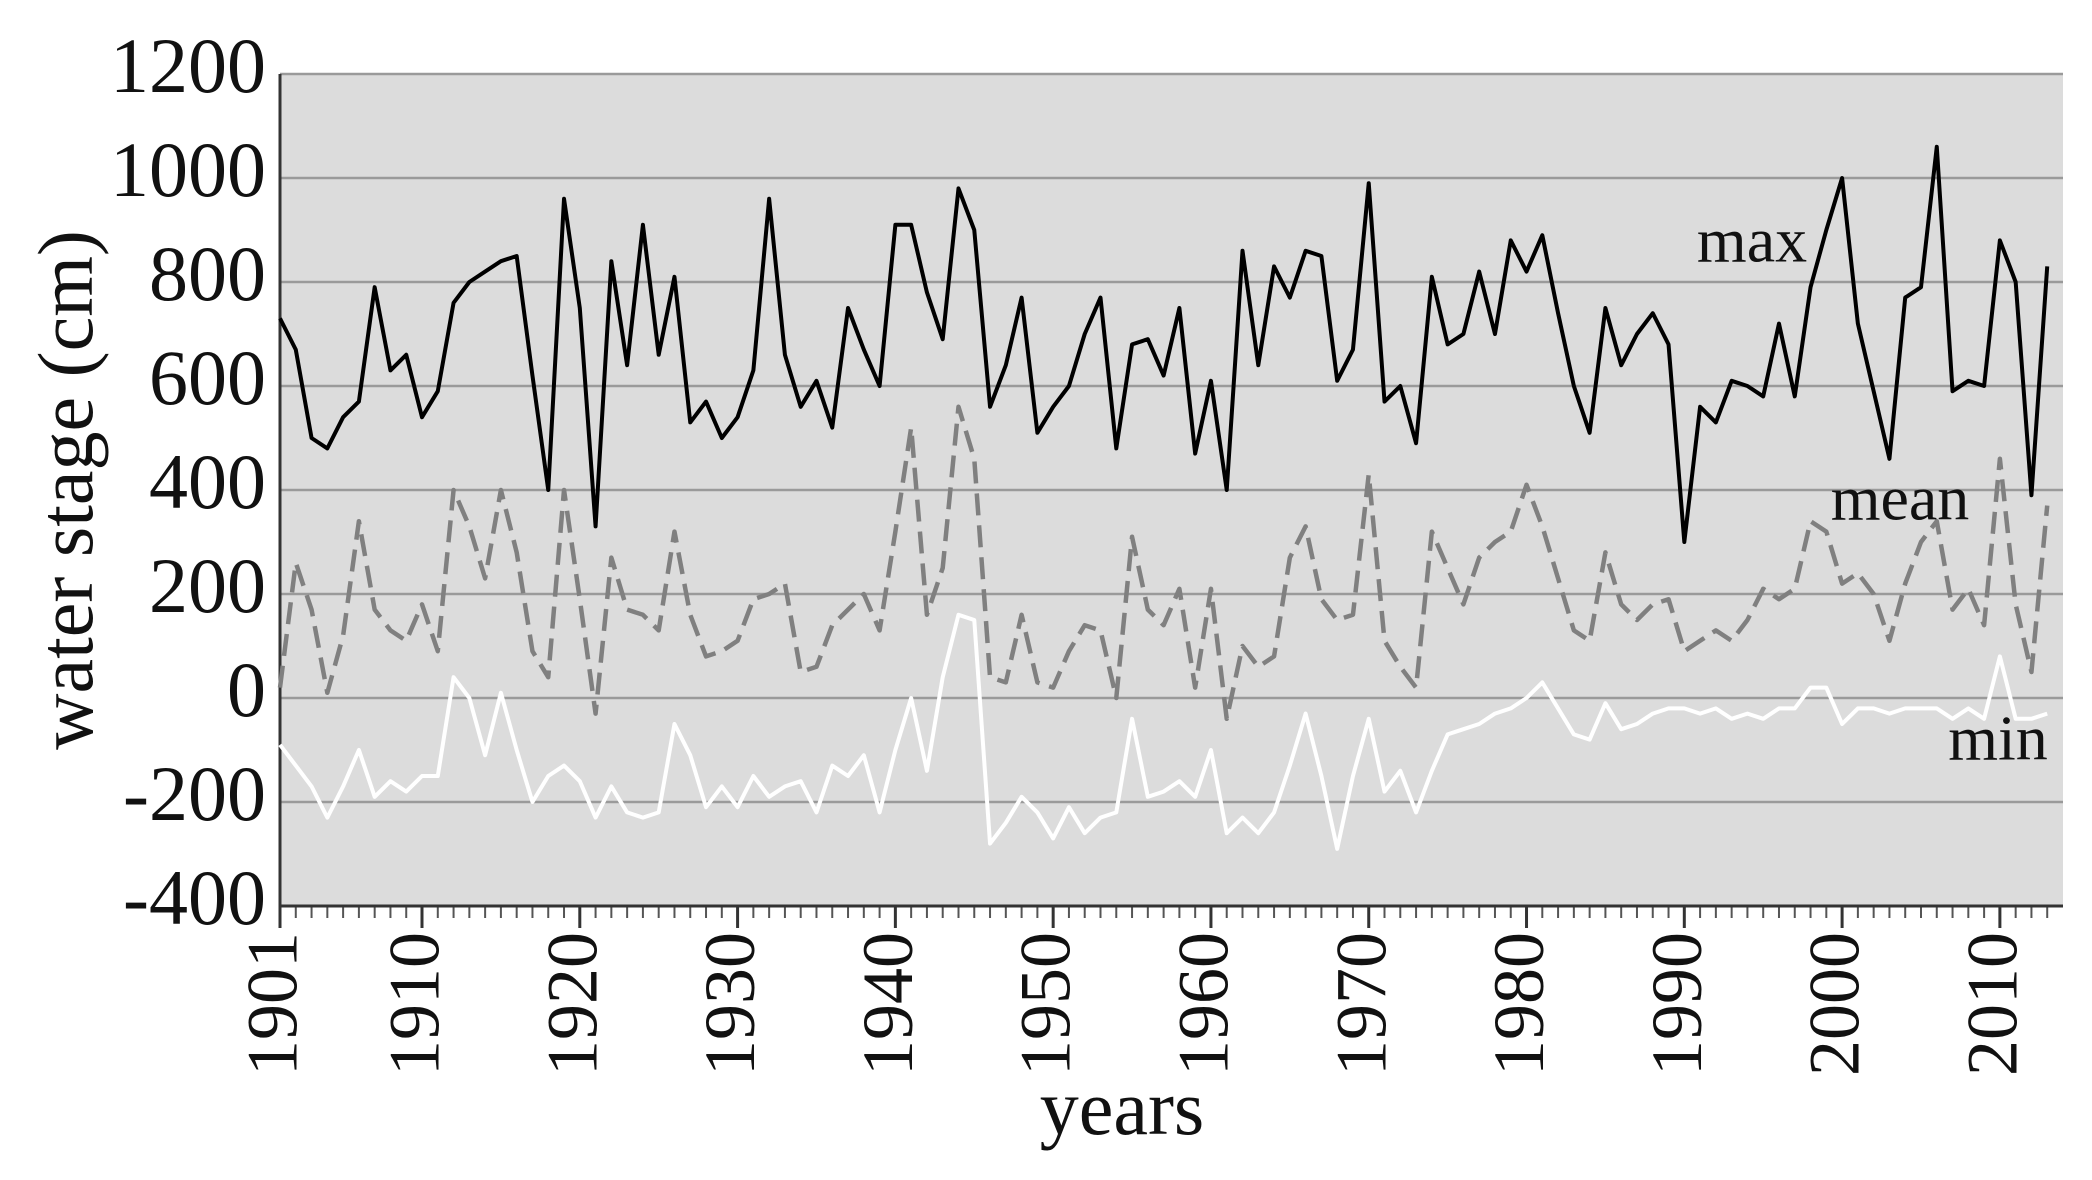 This screenshot has width=2092, height=1180. I want to click on y-tick-label: 1000, so click(188, 169).